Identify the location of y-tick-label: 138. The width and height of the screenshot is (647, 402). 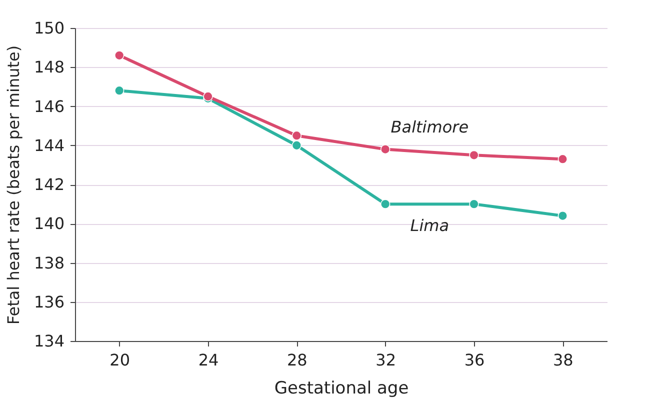
(49, 262).